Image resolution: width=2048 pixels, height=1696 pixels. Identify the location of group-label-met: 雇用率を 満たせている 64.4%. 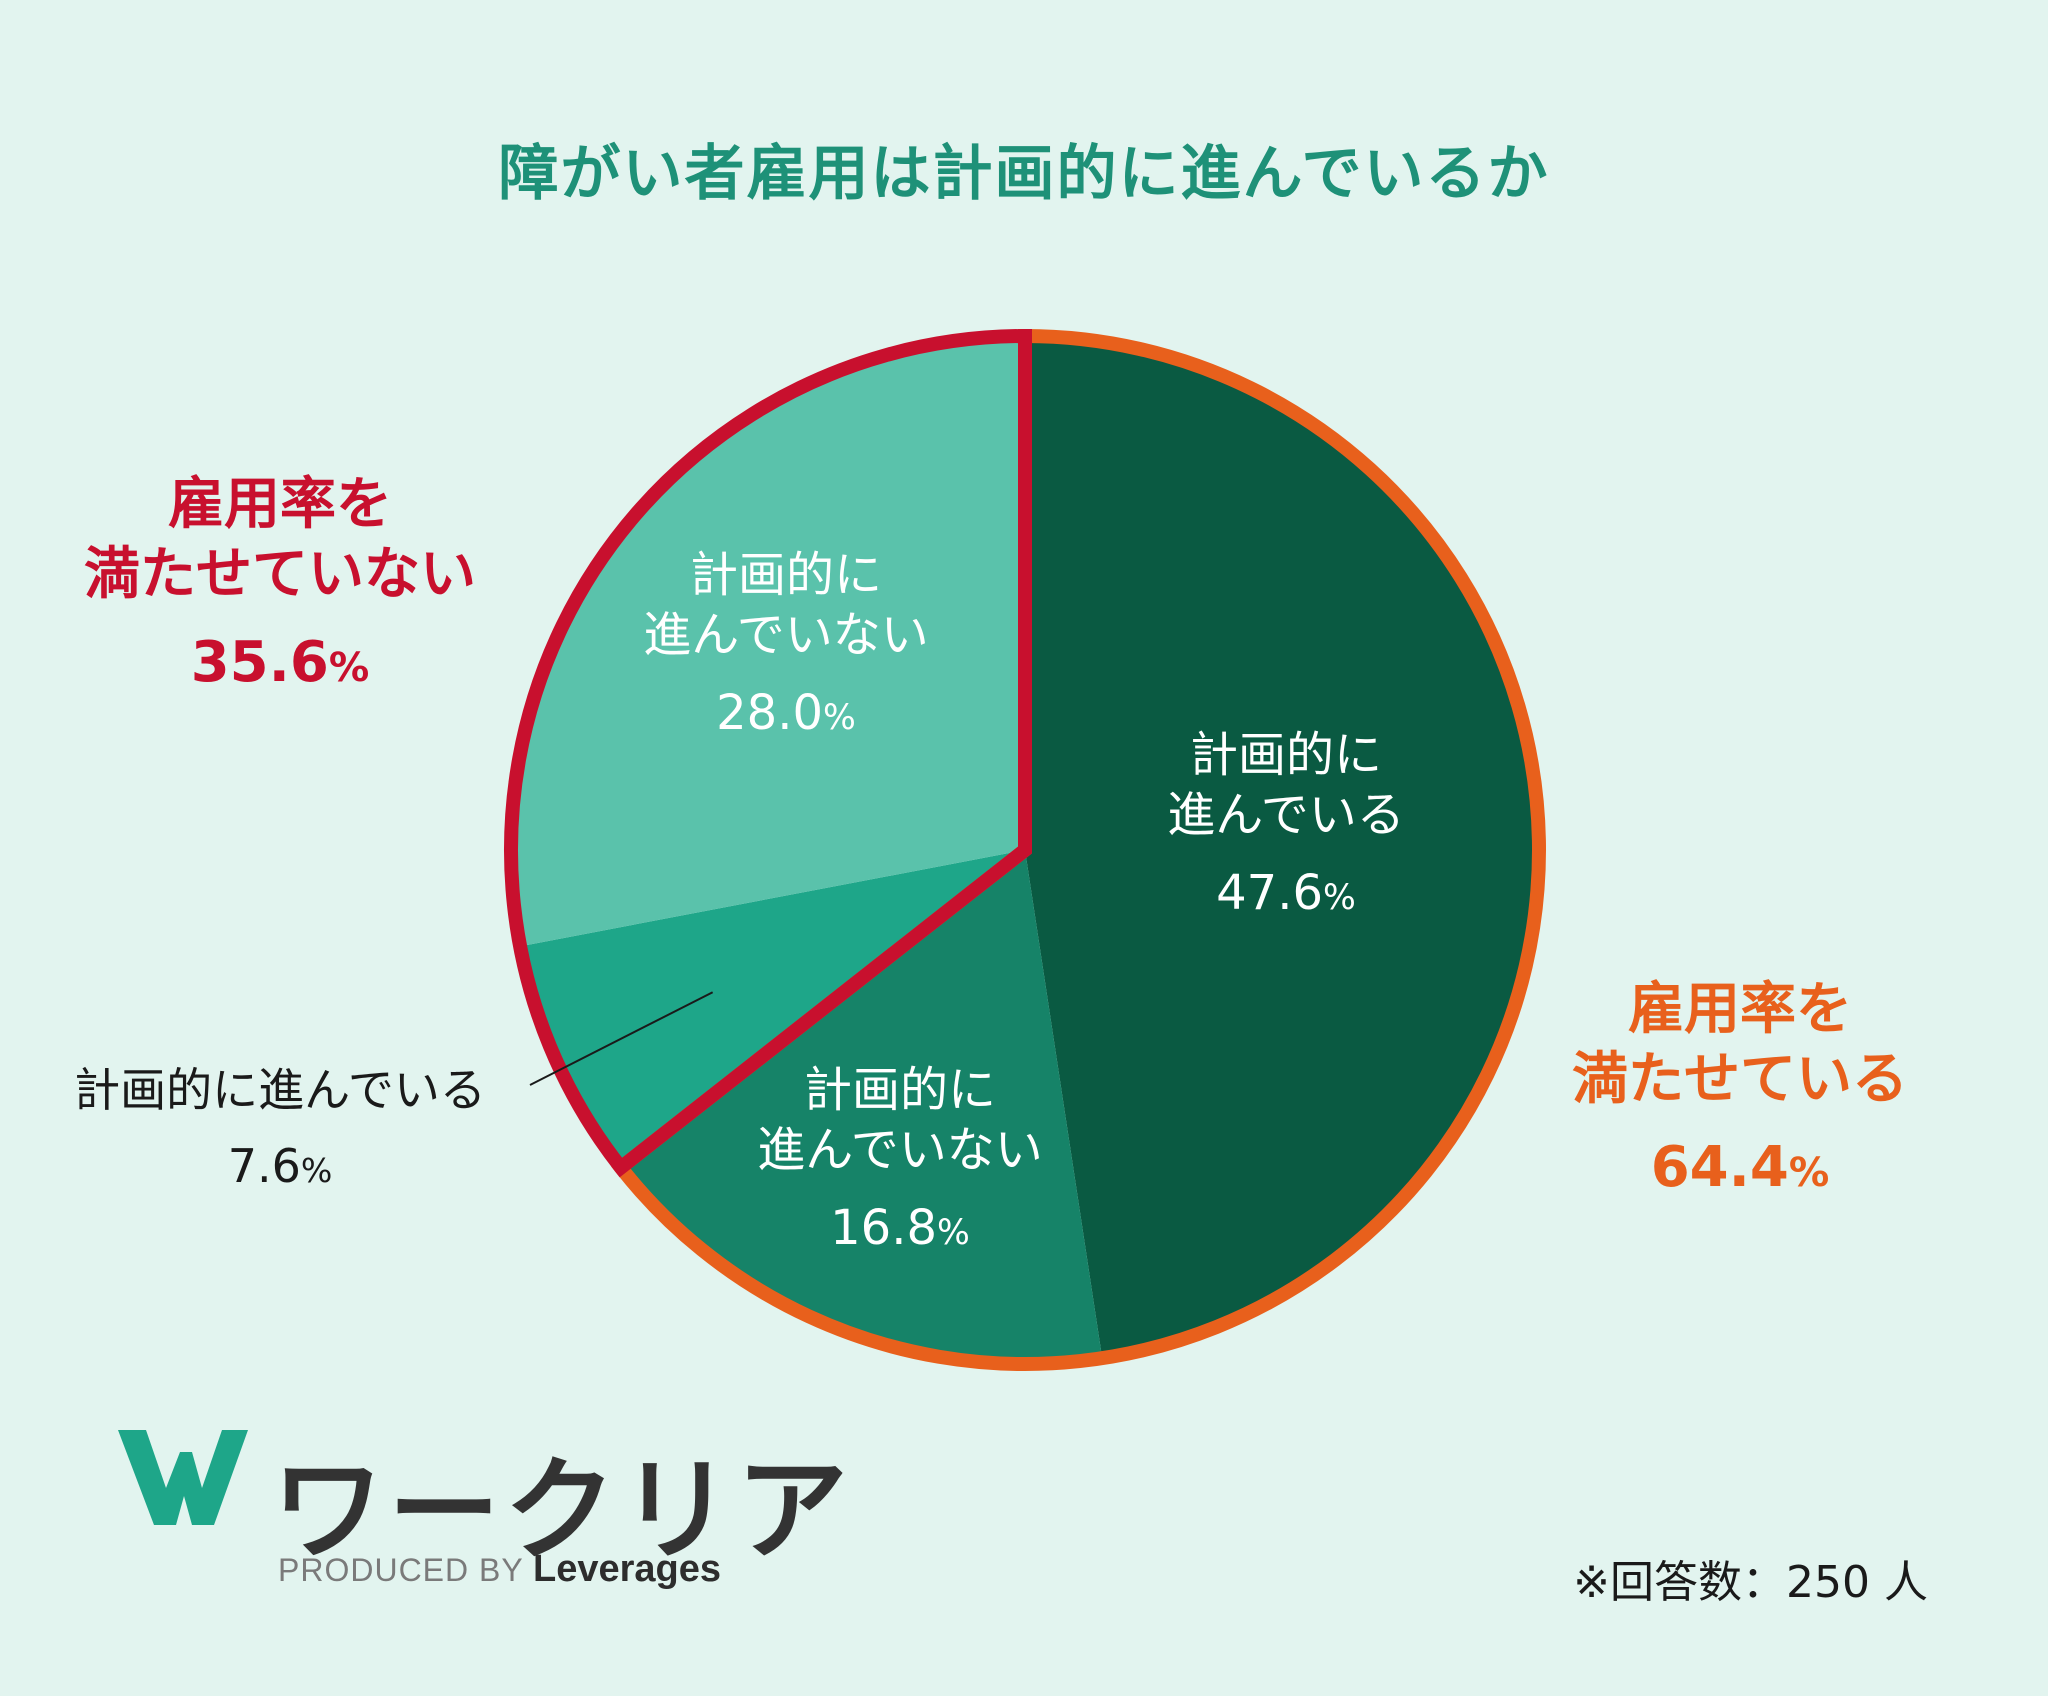
(1740, 1089).